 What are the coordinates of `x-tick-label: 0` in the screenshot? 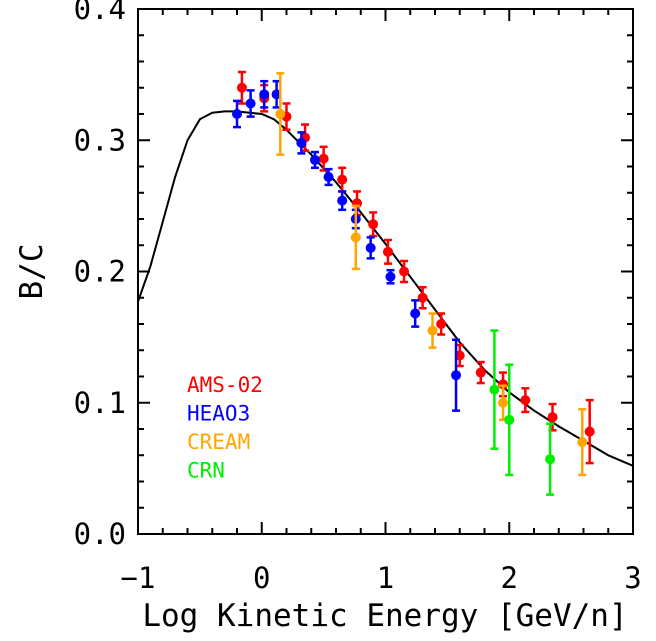 It's located at (261, 578).